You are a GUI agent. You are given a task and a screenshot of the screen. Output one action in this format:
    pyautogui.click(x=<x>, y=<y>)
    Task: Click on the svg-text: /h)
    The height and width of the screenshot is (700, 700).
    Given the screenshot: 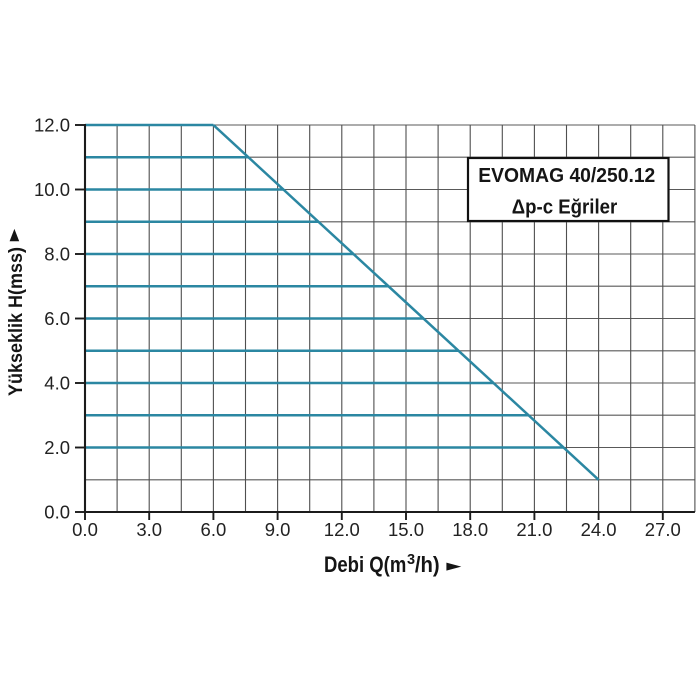 What is the action you would take?
    pyautogui.click(x=427, y=564)
    